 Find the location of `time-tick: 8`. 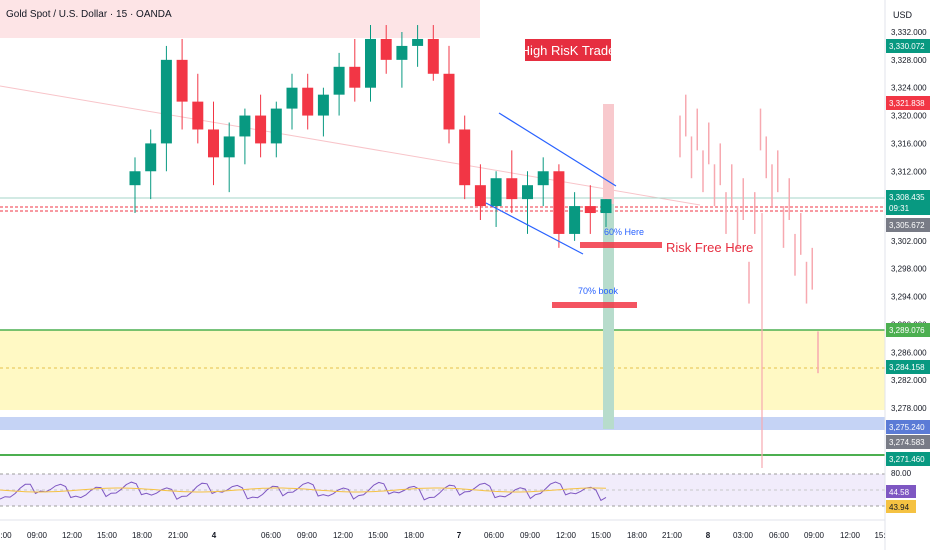

time-tick: 8 is located at coordinates (708, 535).